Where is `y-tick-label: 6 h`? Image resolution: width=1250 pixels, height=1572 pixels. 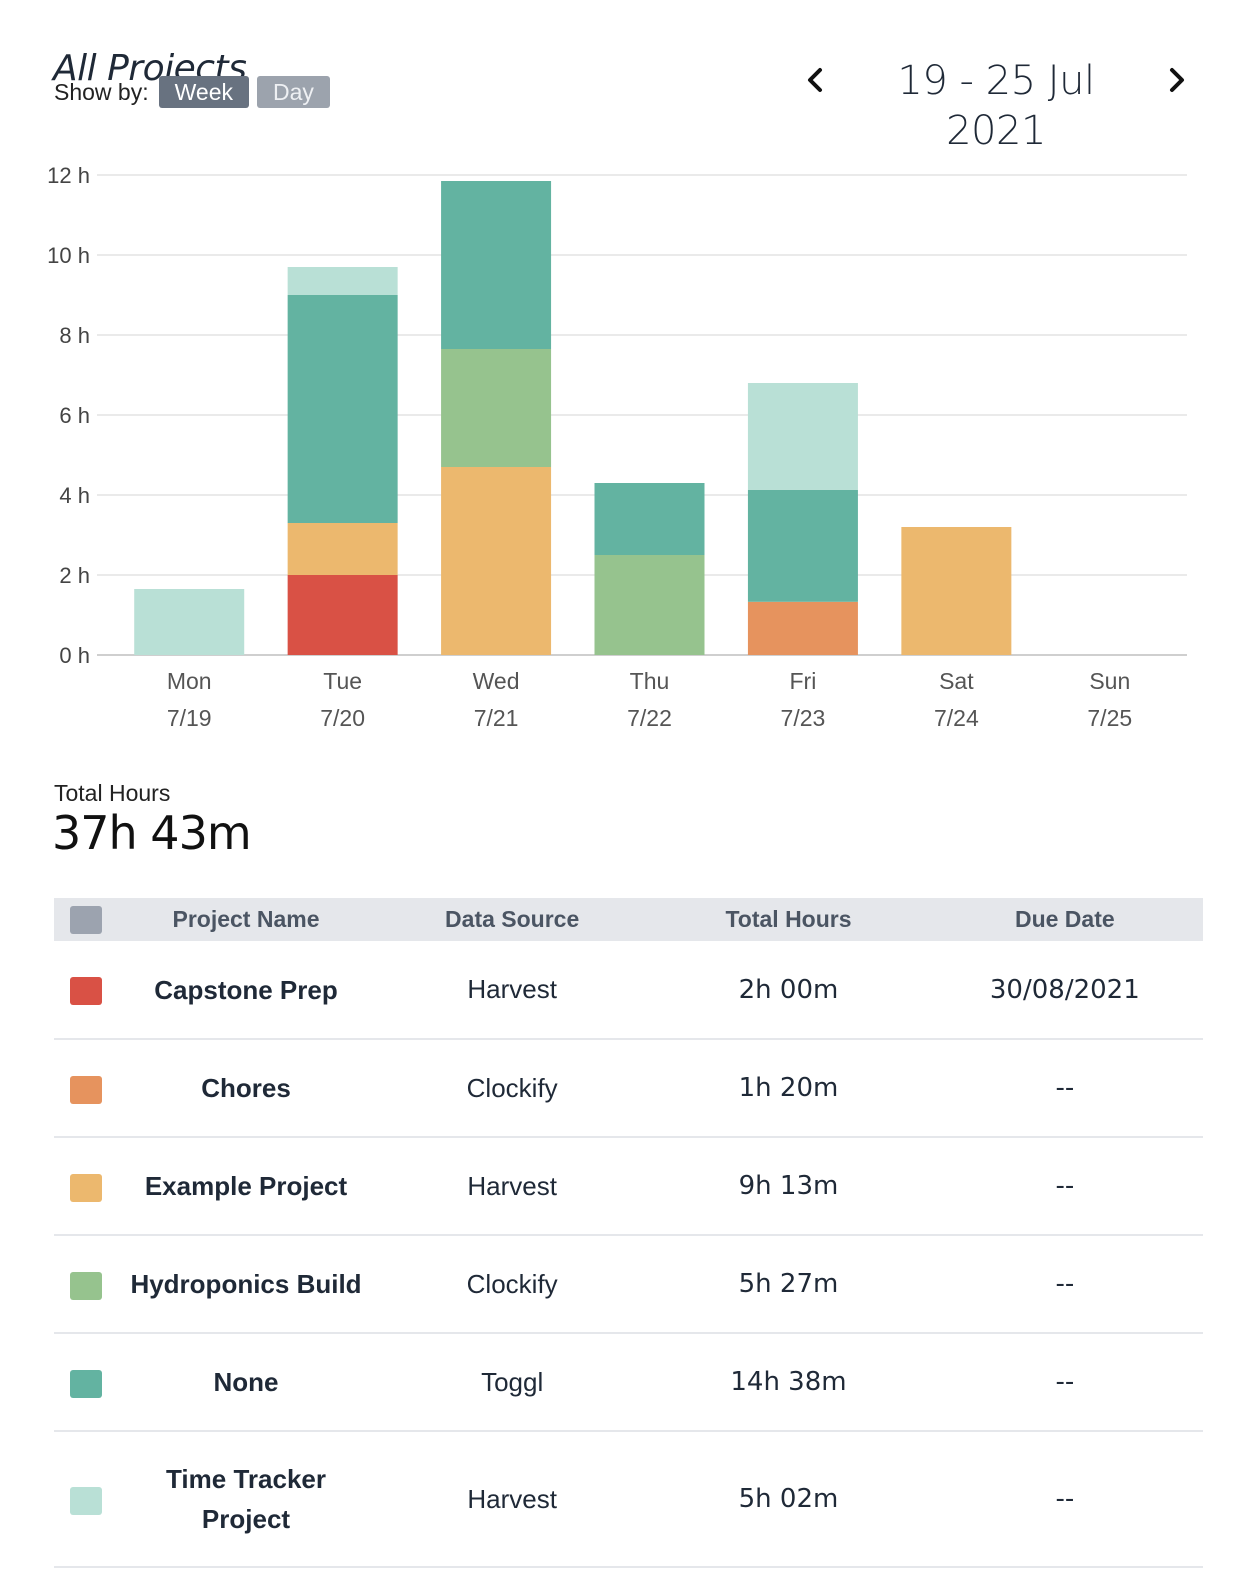
y-tick-label: 6 h is located at coordinates (74, 415).